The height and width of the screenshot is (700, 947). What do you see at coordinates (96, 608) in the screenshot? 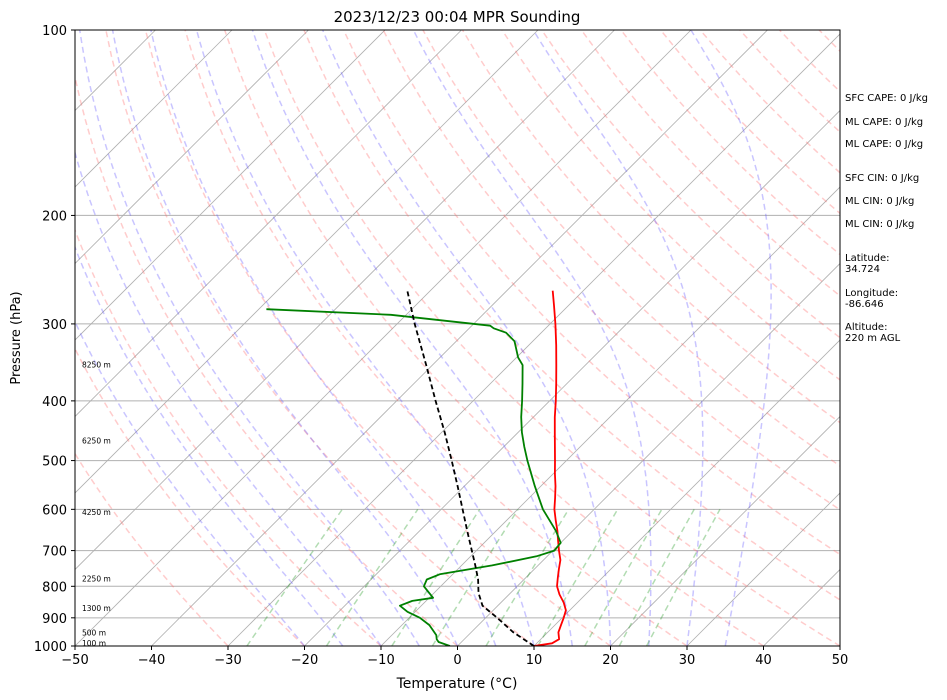
I see `height-label: 1300 m` at bounding box center [96, 608].